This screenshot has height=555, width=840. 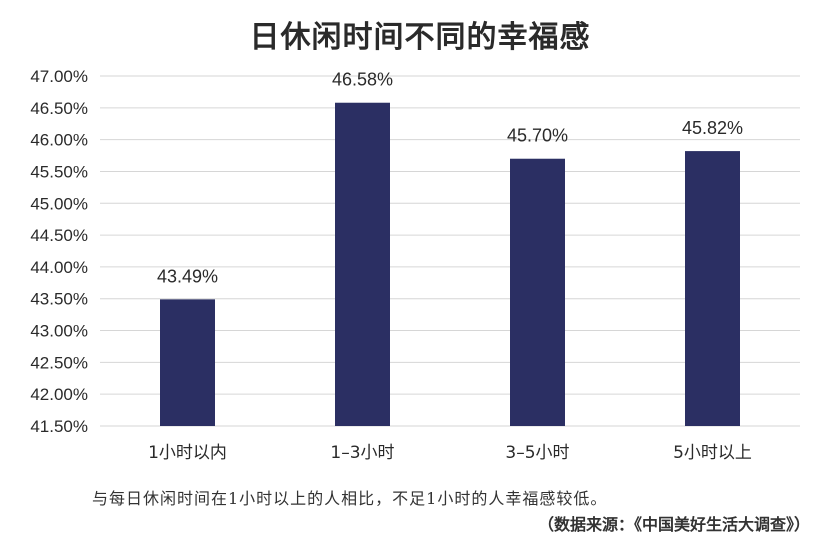 I want to click on y-tick-label: 45.00%, so click(x=59, y=203).